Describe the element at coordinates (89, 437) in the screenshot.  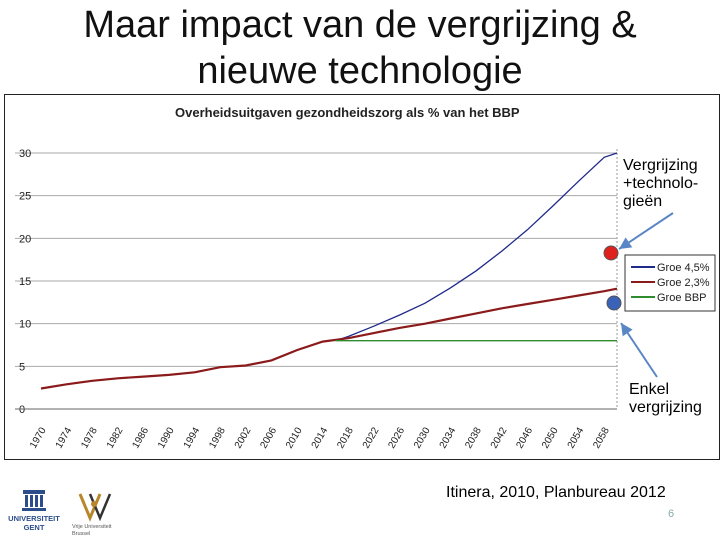
I see `x-tick-label: 1978` at that location.